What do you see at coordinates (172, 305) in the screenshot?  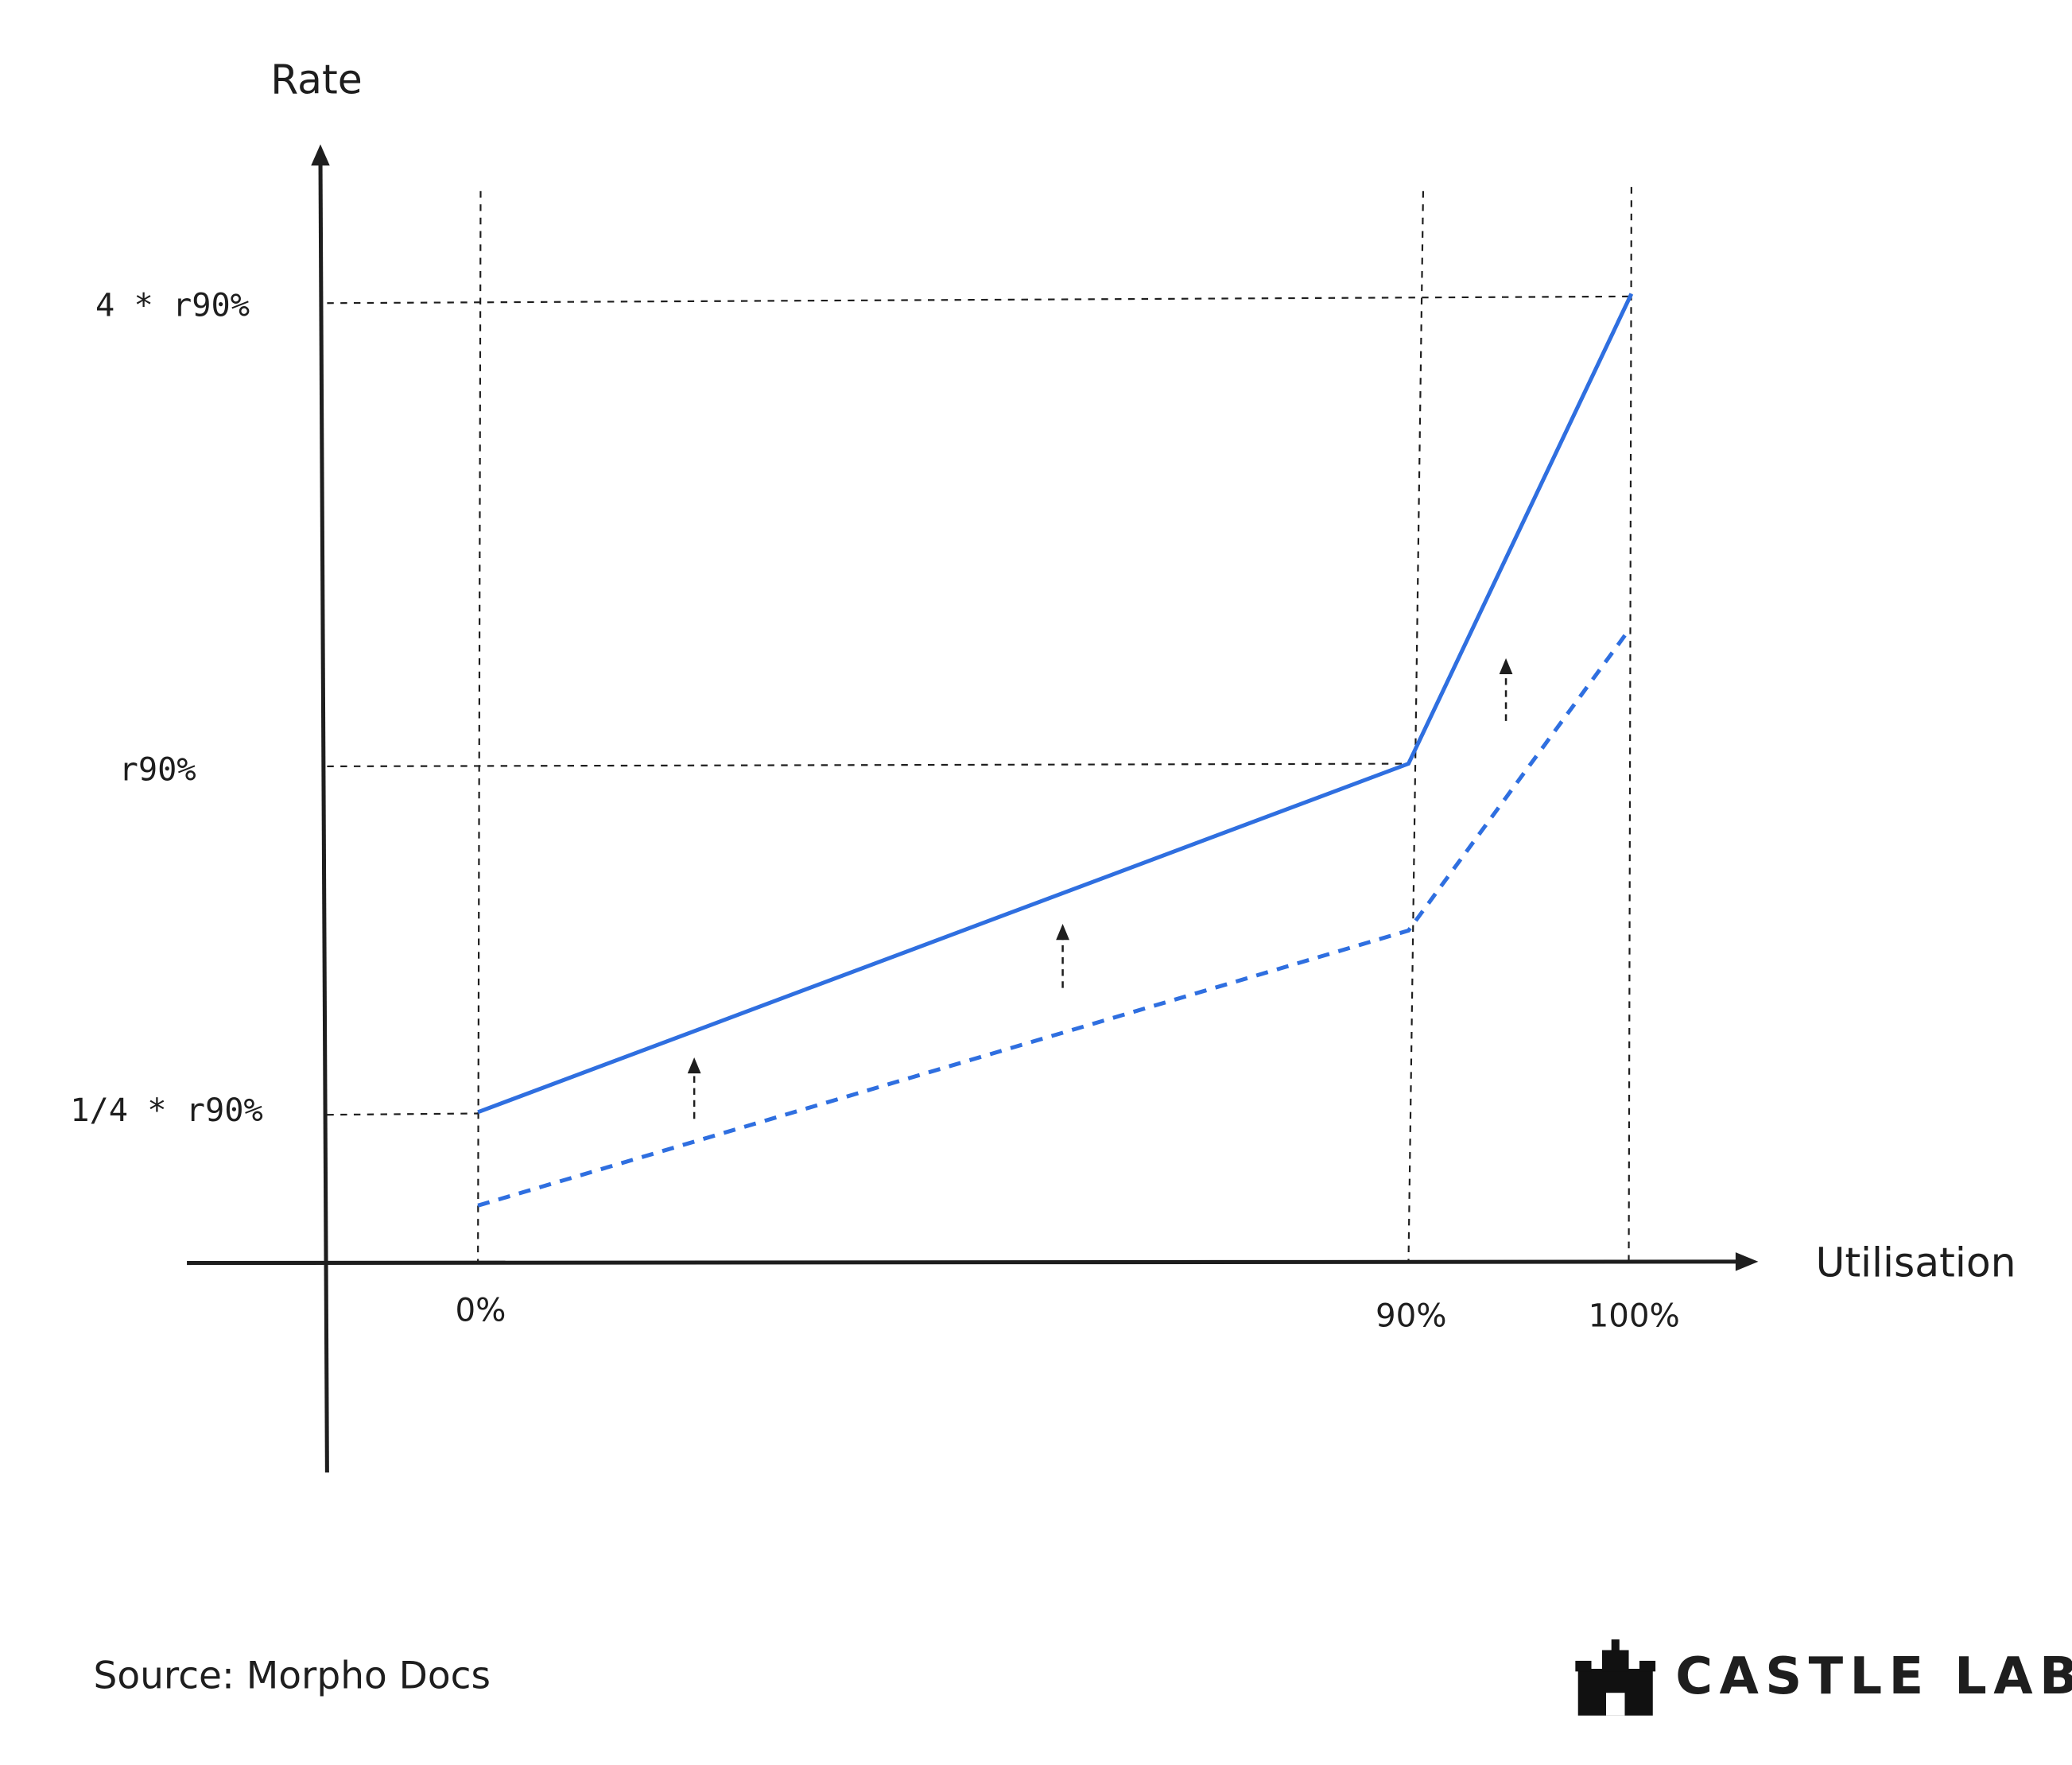 I see `y-label: 4 * r90%` at bounding box center [172, 305].